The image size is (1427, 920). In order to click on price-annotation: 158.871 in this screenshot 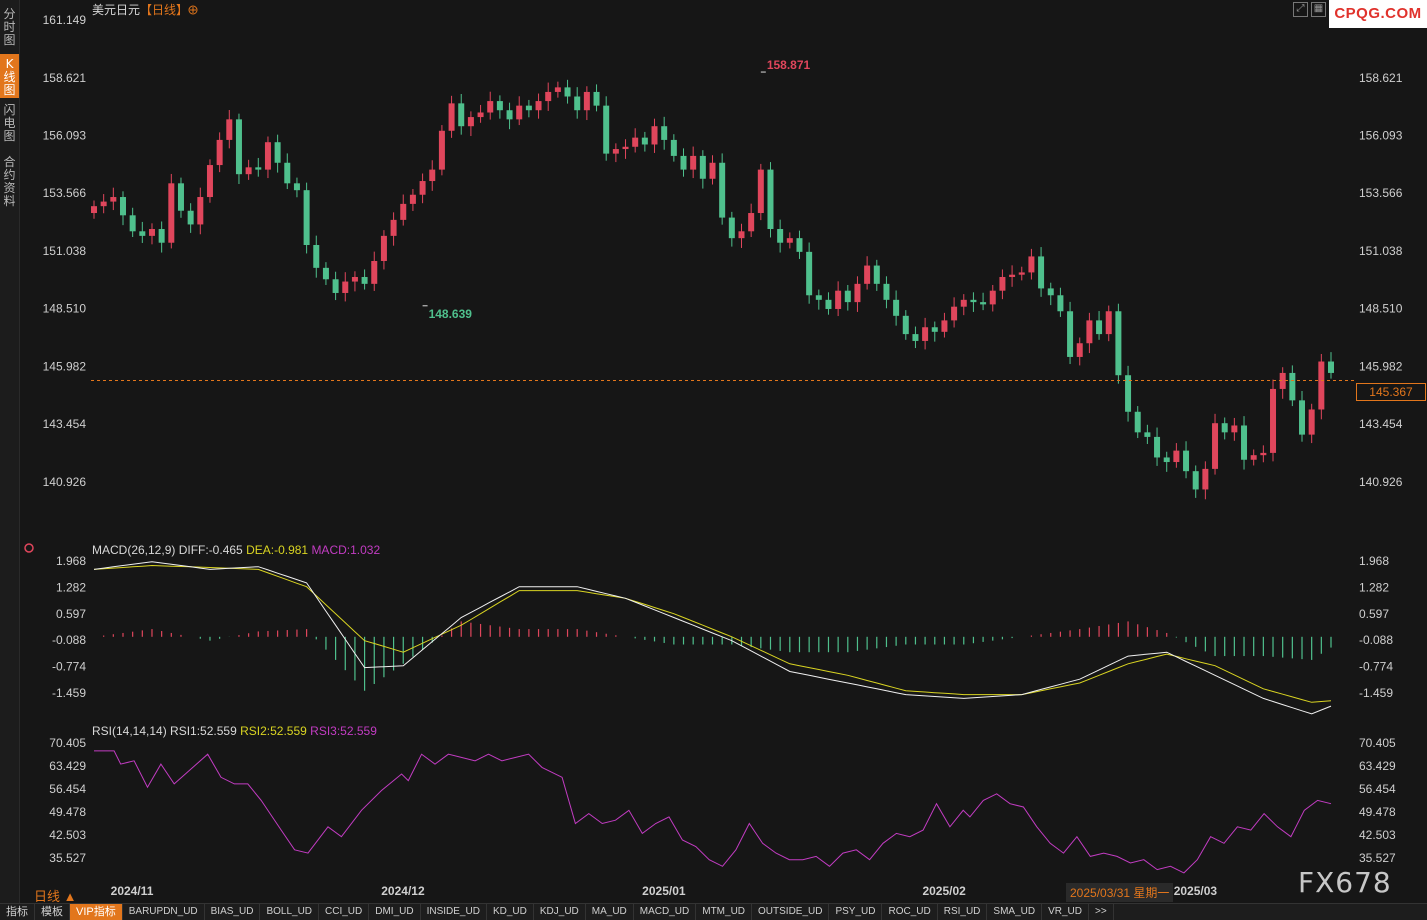, I will do `click(789, 65)`.